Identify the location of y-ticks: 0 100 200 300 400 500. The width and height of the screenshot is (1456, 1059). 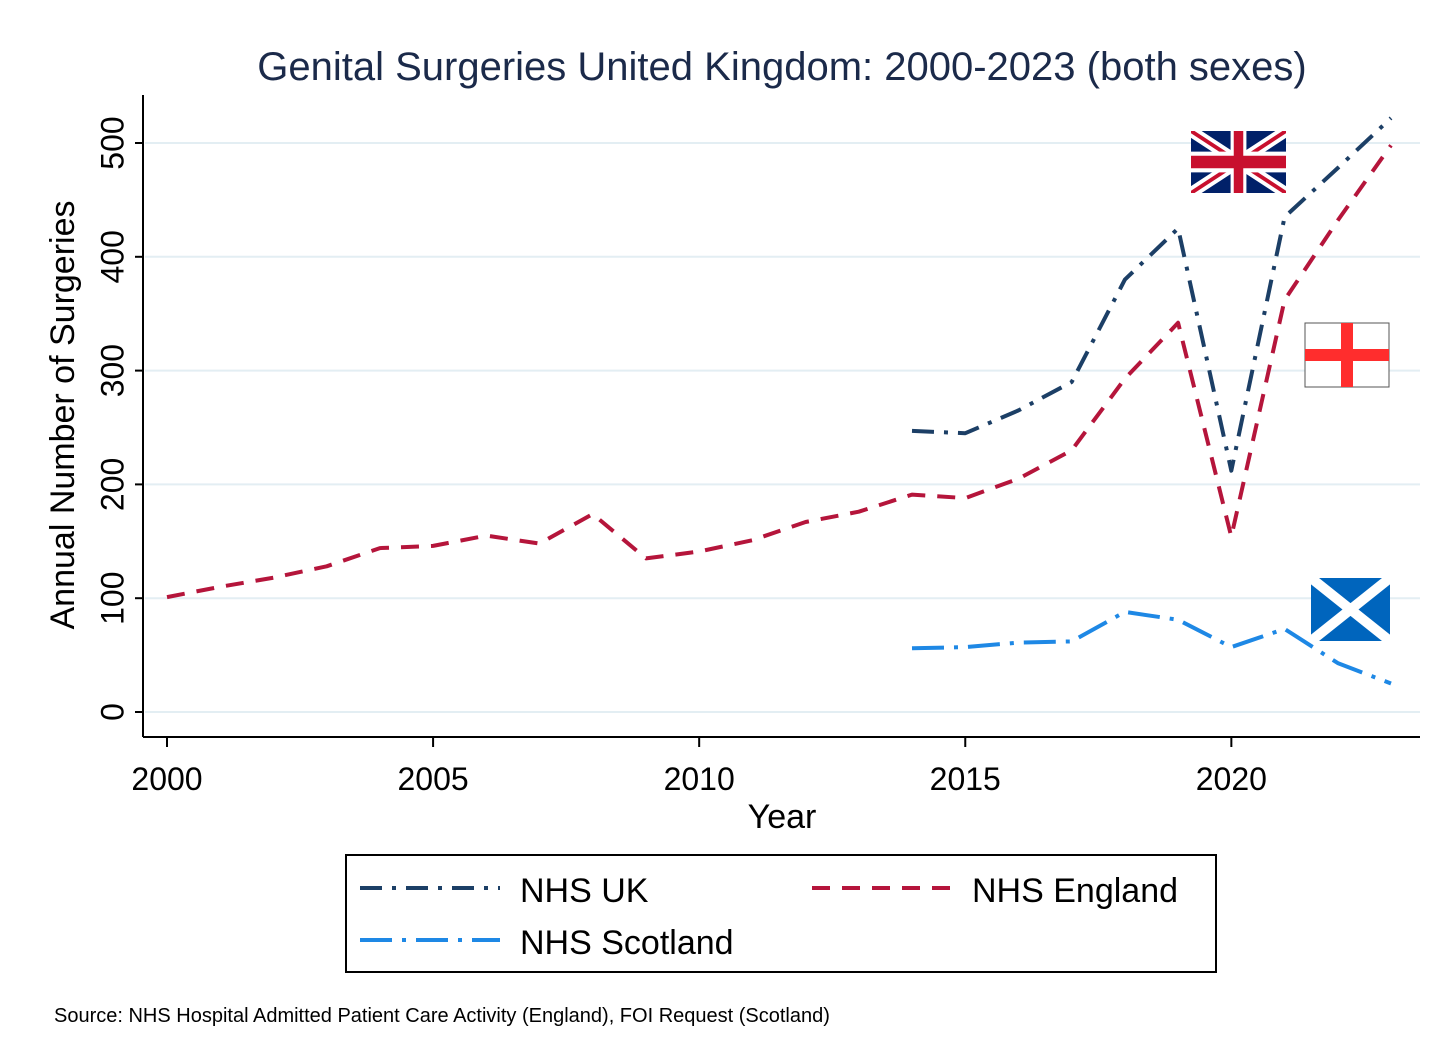
(118, 418).